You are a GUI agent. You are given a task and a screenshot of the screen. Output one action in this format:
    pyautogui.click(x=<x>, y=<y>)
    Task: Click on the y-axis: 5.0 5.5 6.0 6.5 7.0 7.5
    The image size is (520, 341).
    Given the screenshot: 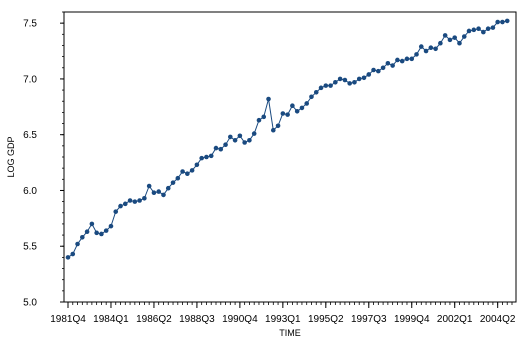 What is the action you would take?
    pyautogui.click(x=43, y=160)
    